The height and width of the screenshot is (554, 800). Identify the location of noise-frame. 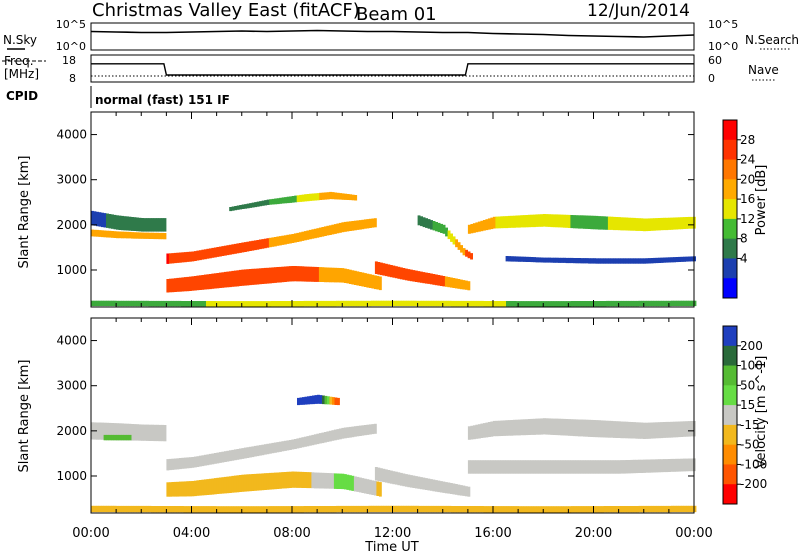
(392, 36).